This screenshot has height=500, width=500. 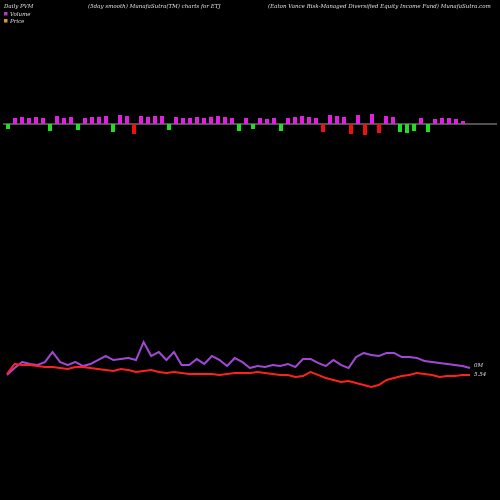 What do you see at coordinates (235, 124) in the screenshot?
I see `volume-bars` at bounding box center [235, 124].